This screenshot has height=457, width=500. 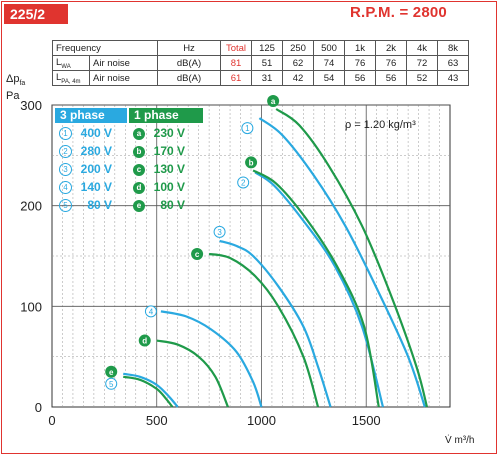 What do you see at coordinates (169, 187) in the screenshot?
I see `legend-label: 100 V` at bounding box center [169, 187].